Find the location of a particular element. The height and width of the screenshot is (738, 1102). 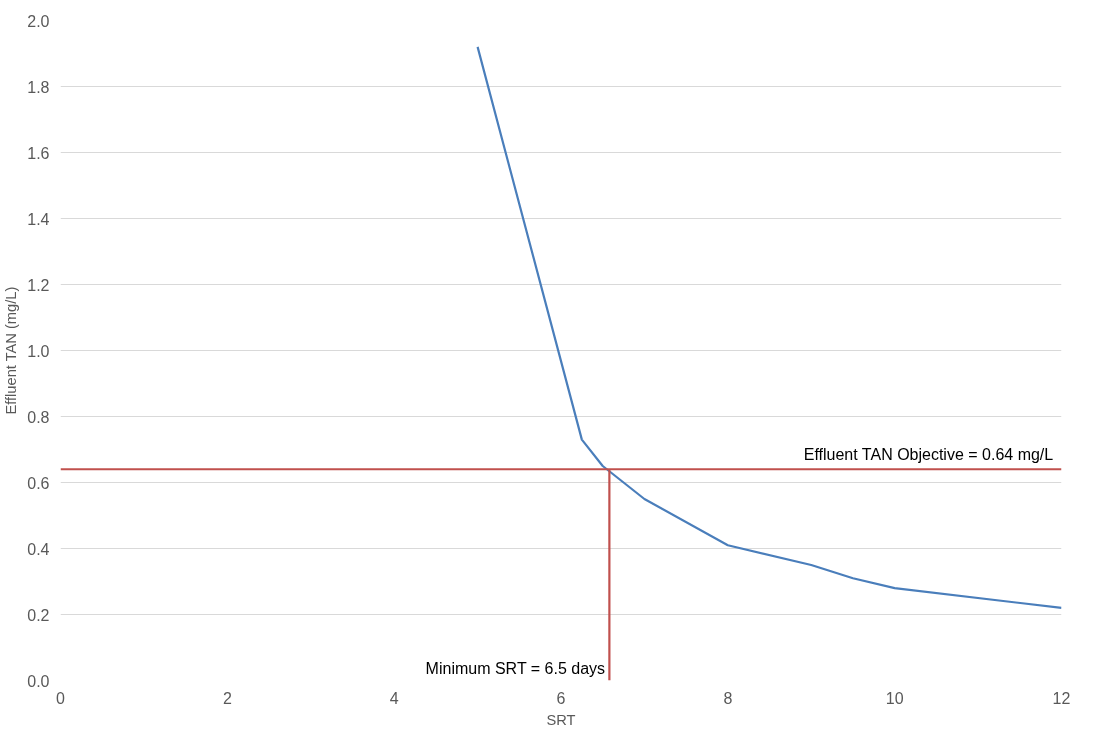

y-tick-label: 1.6 is located at coordinates (38, 153).